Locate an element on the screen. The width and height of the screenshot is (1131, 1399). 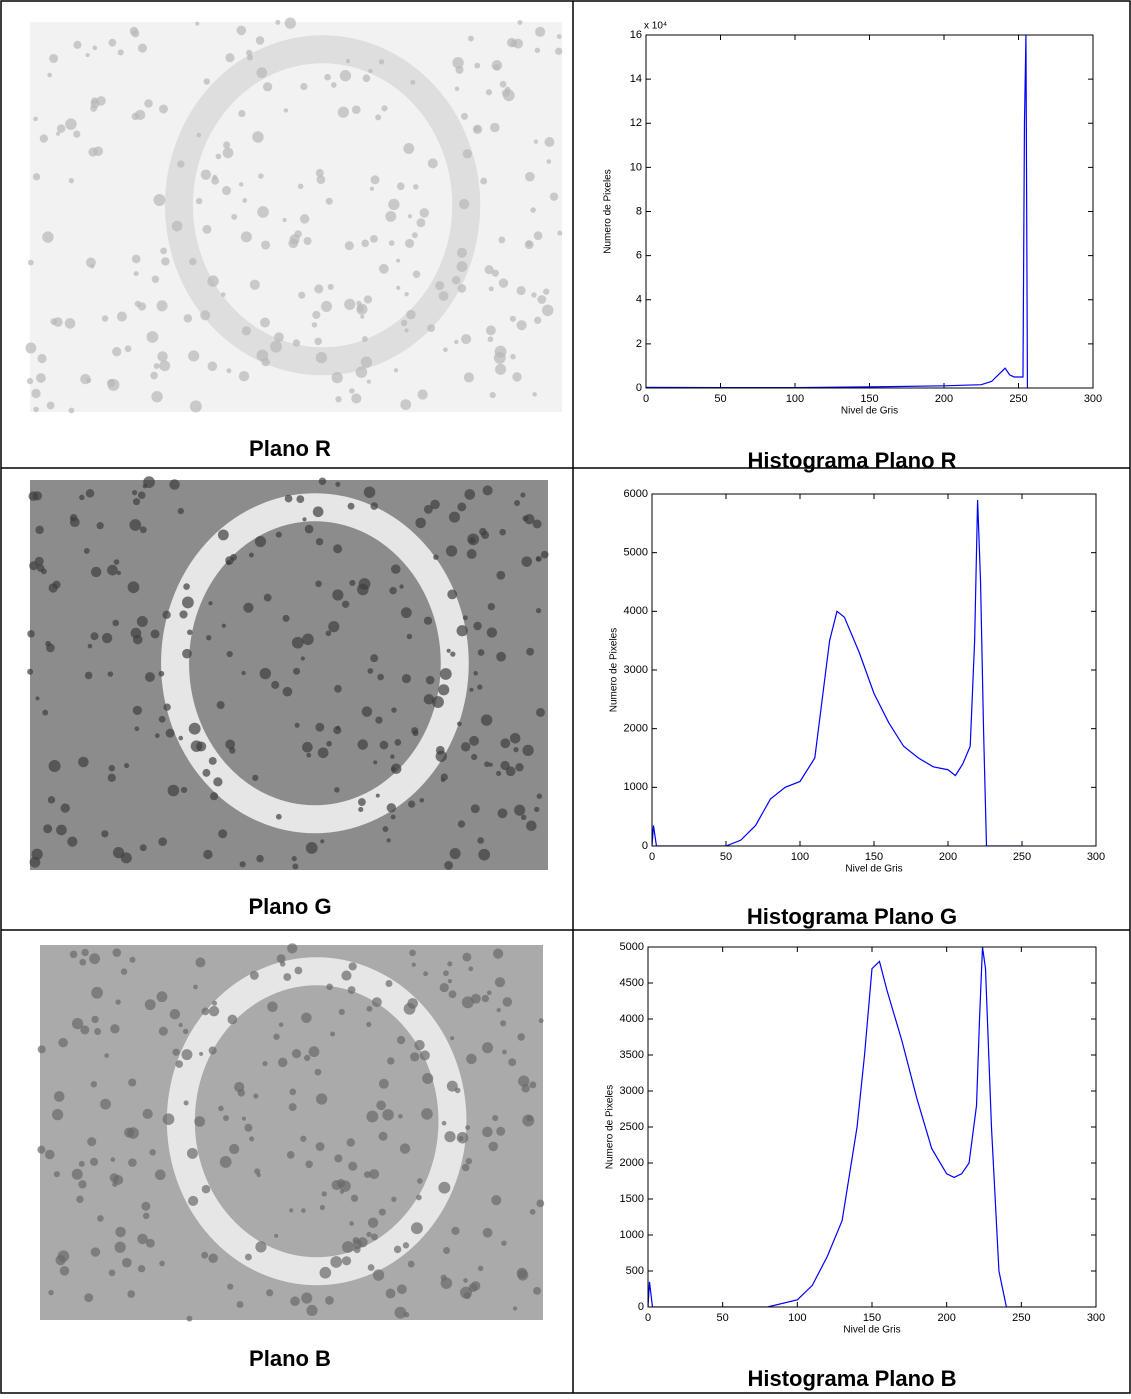
x-tick-label: 100 is located at coordinates (795, 399).